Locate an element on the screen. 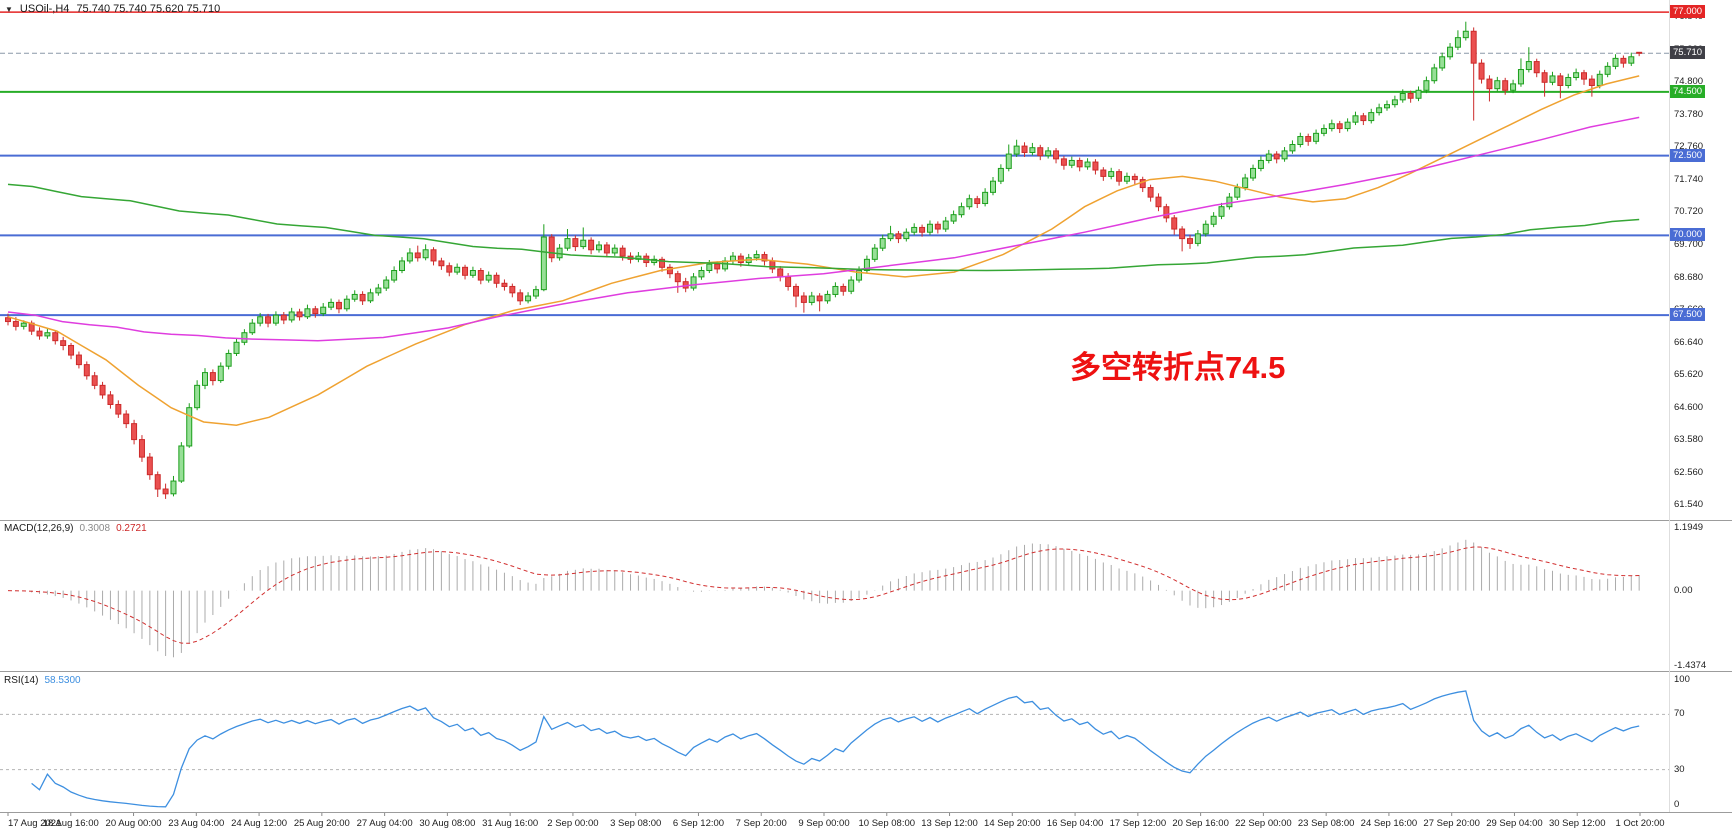 This screenshot has height=840, width=1732. chart-menu-icon: ▼ is located at coordinates (9, 9).